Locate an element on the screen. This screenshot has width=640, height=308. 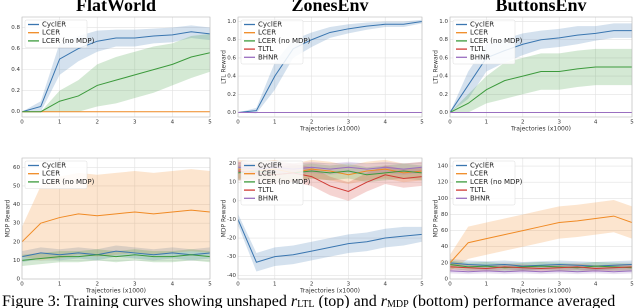
y-tick-label: -30 is located at coordinates (231, 257).